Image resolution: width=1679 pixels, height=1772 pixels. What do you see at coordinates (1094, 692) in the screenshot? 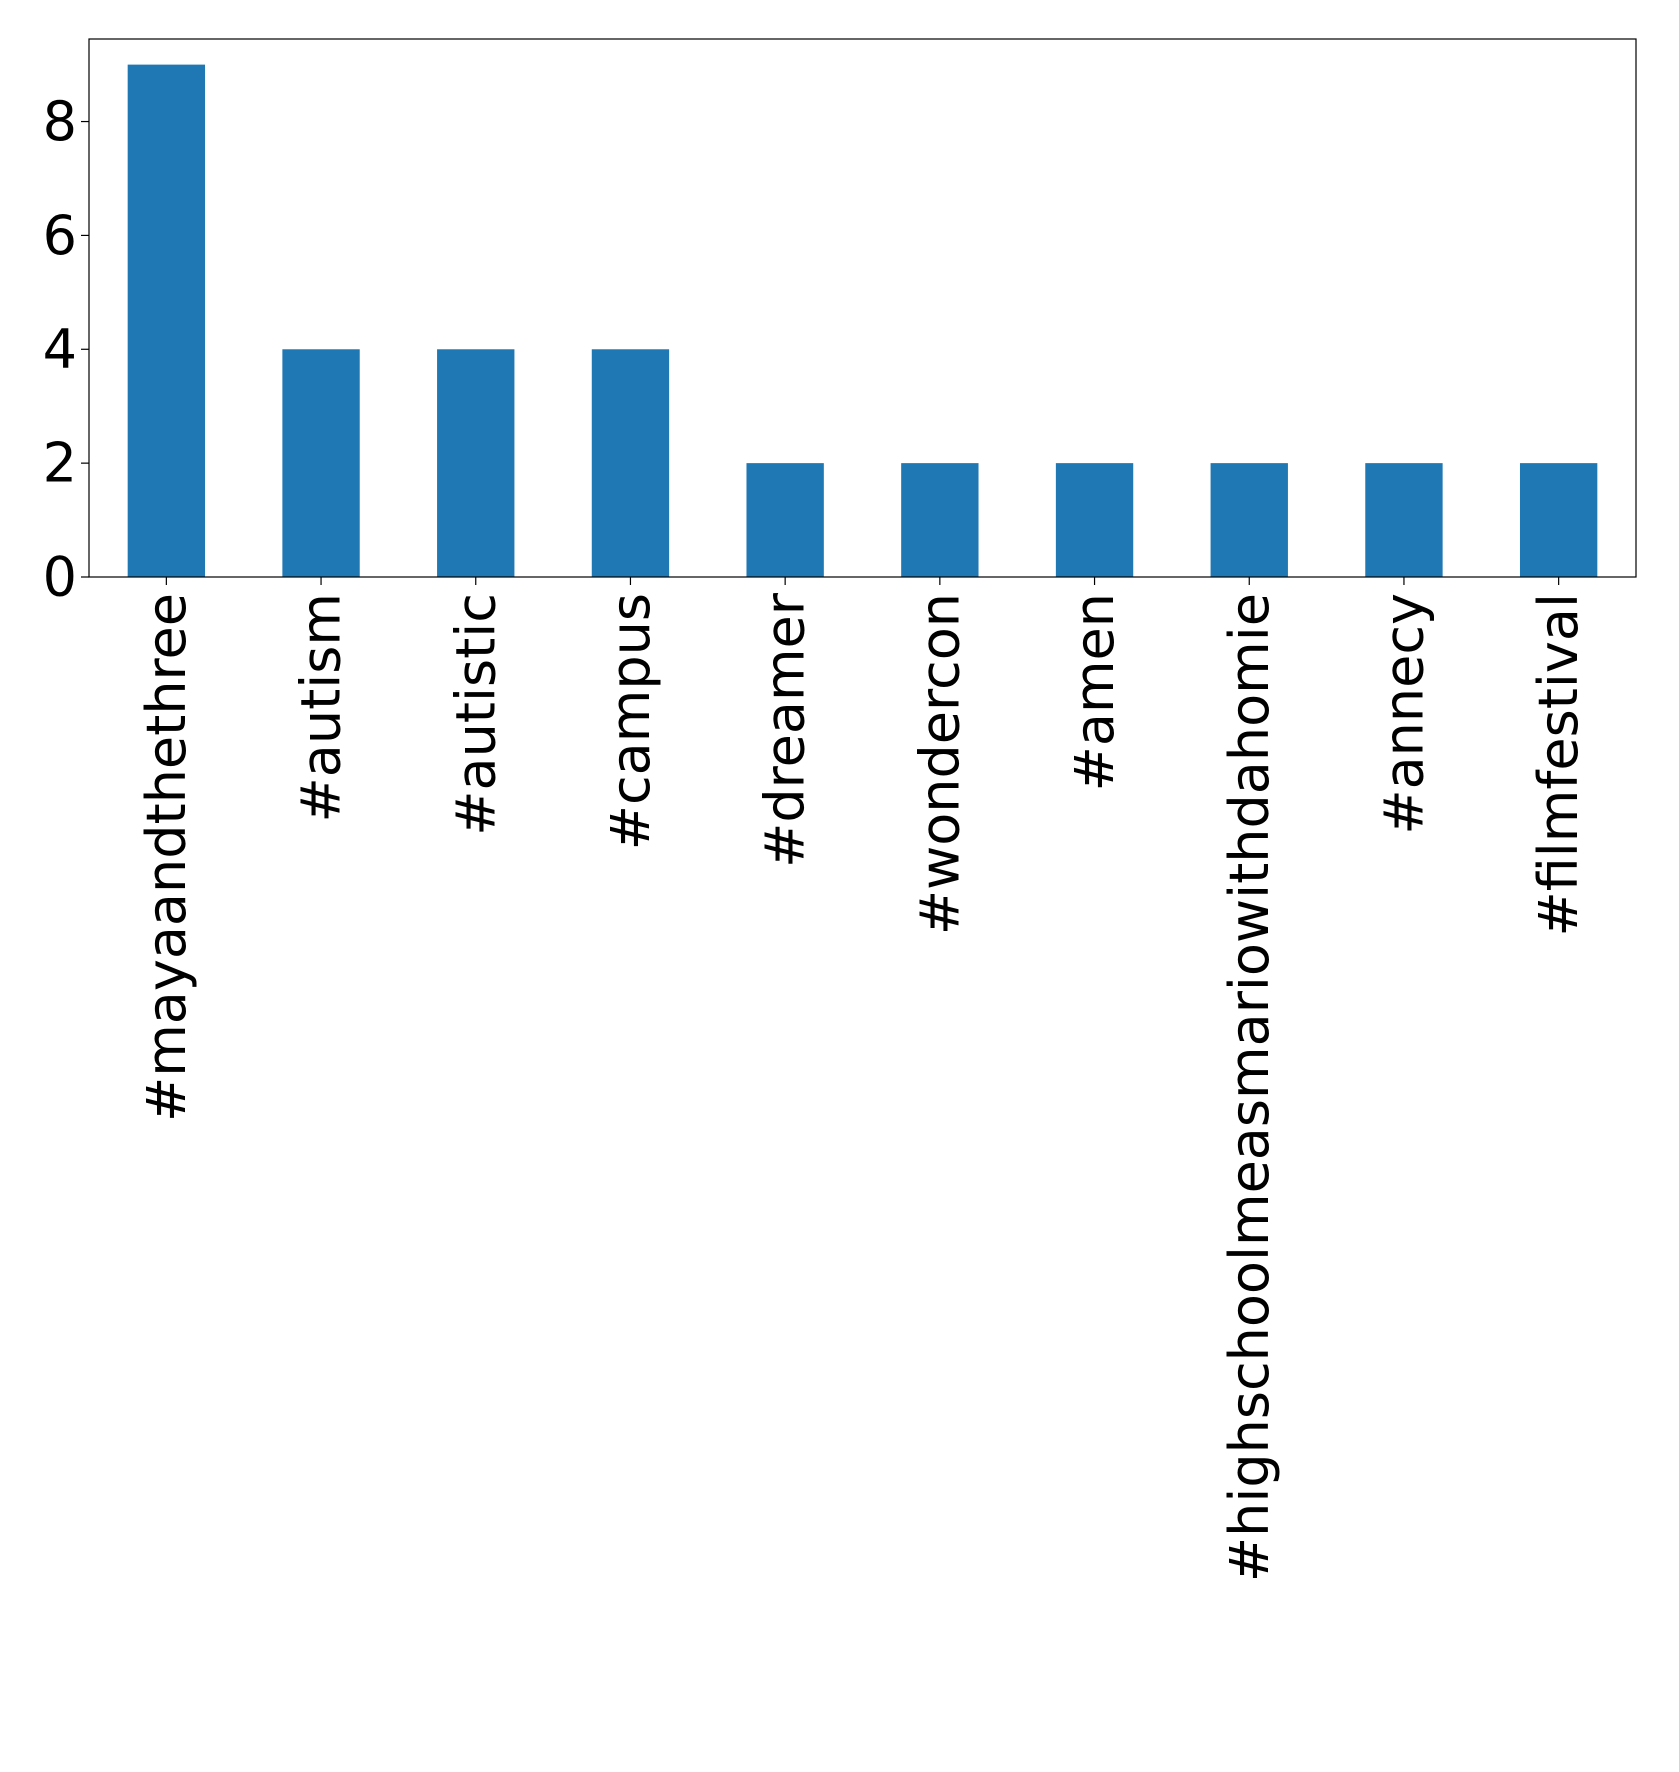
I see `x-tick-label-6: #amen` at bounding box center [1094, 692].